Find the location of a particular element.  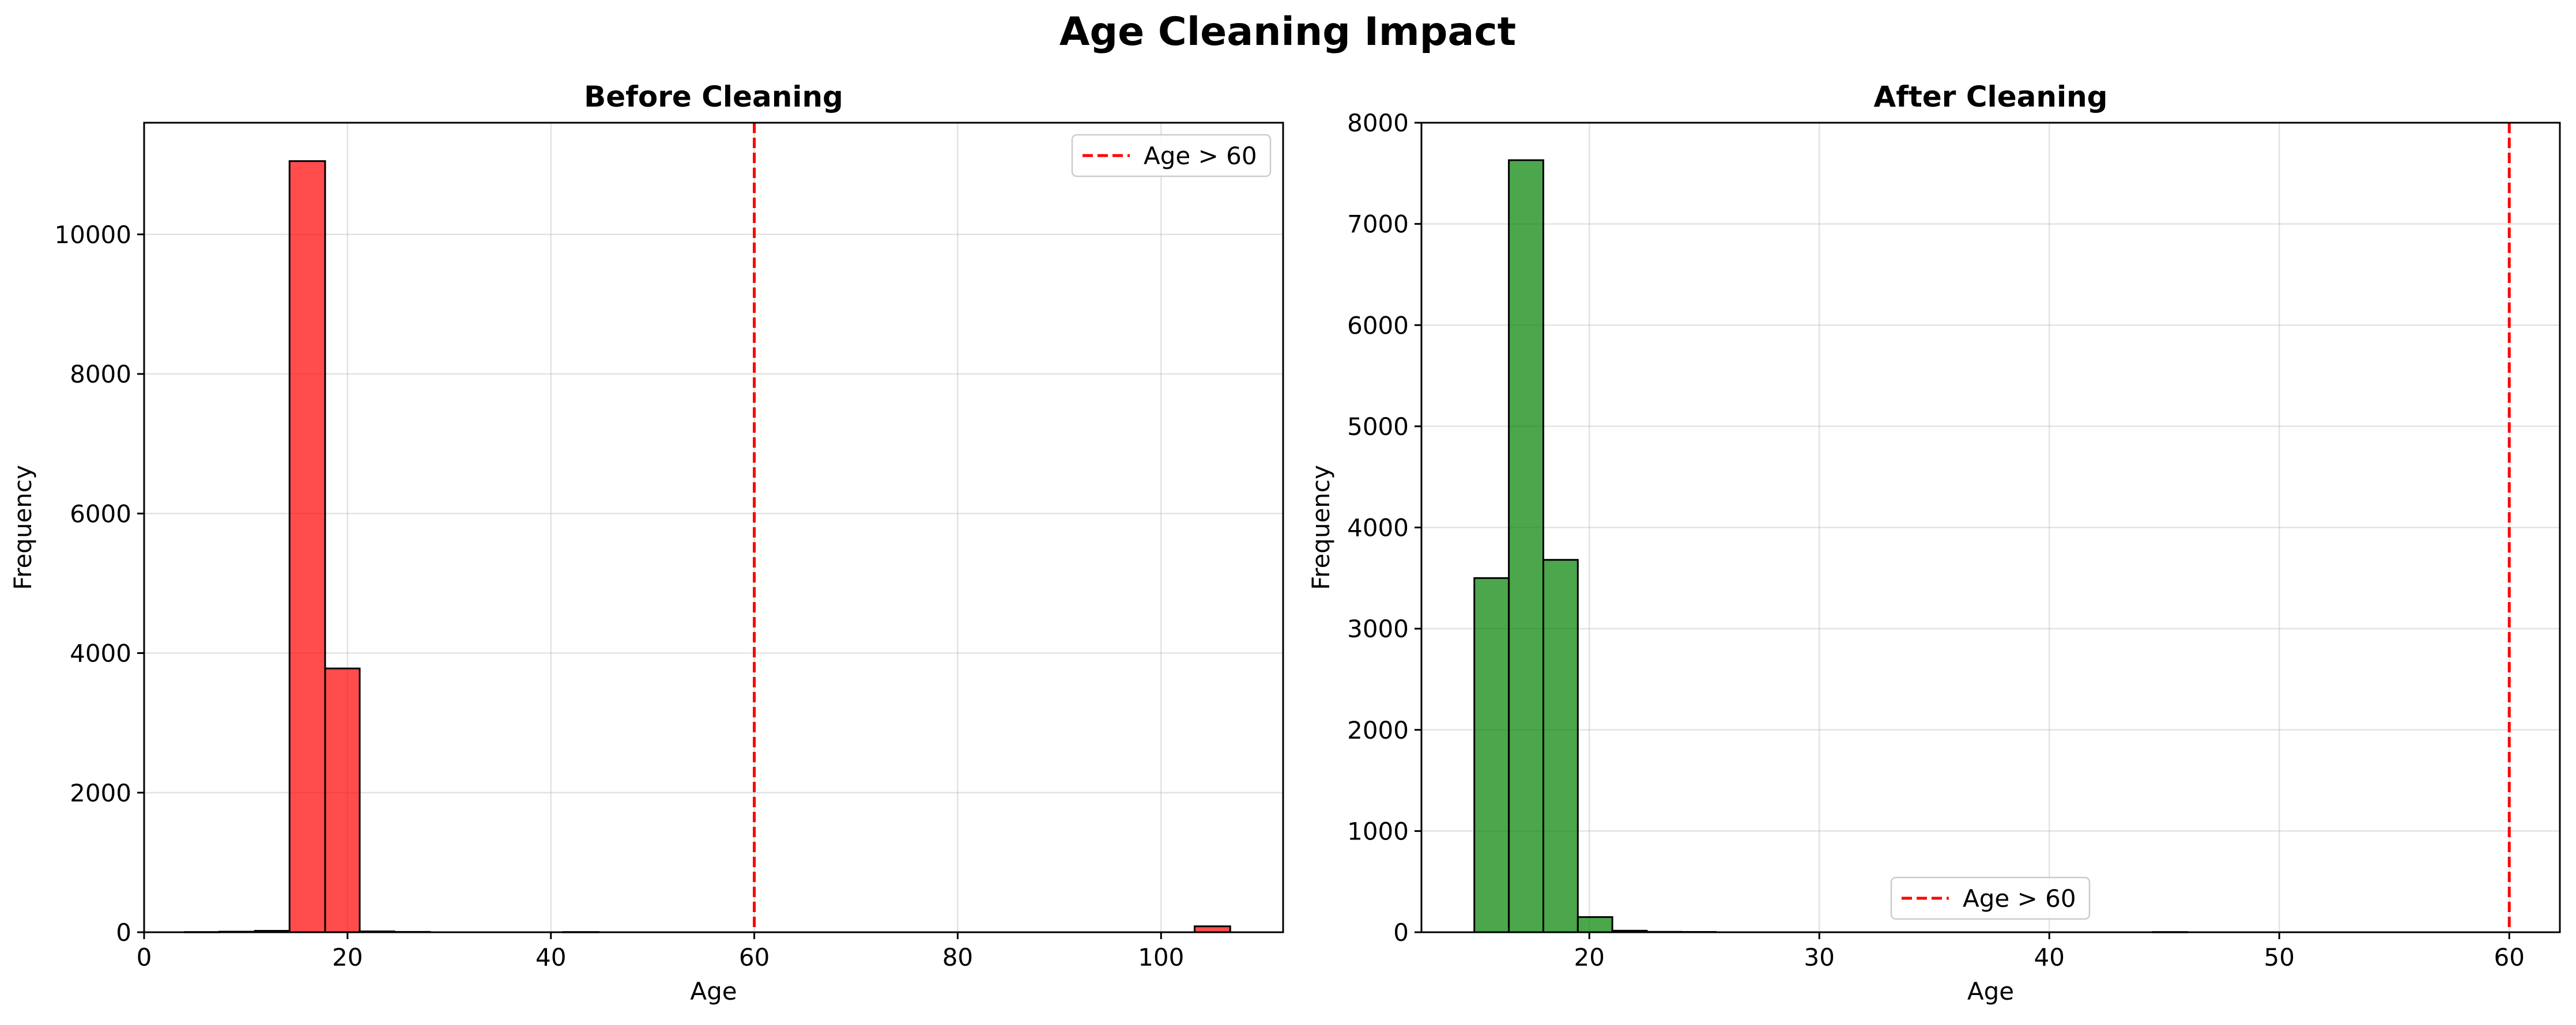

figure-title: Age Cleaning Impact is located at coordinates (1287, 32).